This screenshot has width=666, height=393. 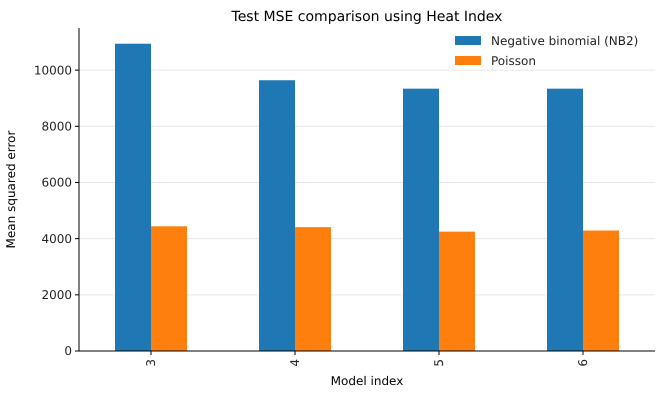 I want to click on legend-label: Poisson, so click(x=513, y=61).